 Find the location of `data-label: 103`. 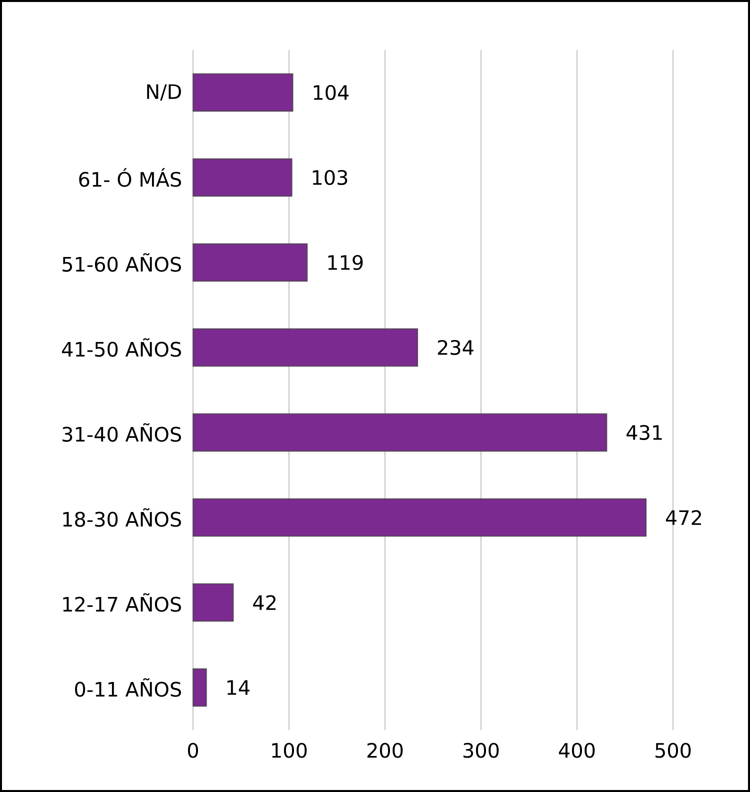

data-label: 103 is located at coordinates (330, 178).